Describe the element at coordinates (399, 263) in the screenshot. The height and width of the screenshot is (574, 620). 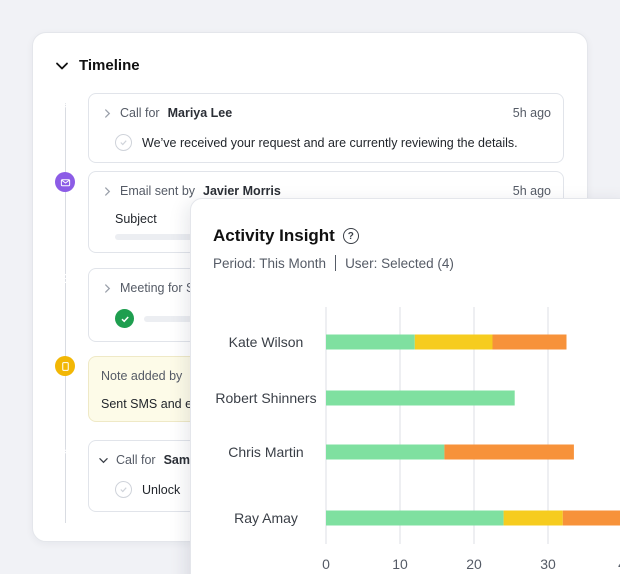
I see `user-filter: User: Selected (4)` at that location.